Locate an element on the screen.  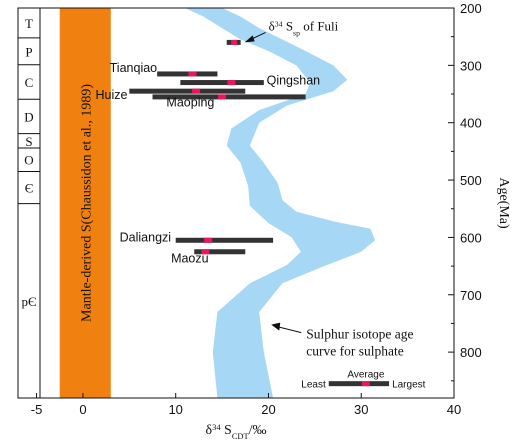
legend-range-bar is located at coordinates (359, 384).